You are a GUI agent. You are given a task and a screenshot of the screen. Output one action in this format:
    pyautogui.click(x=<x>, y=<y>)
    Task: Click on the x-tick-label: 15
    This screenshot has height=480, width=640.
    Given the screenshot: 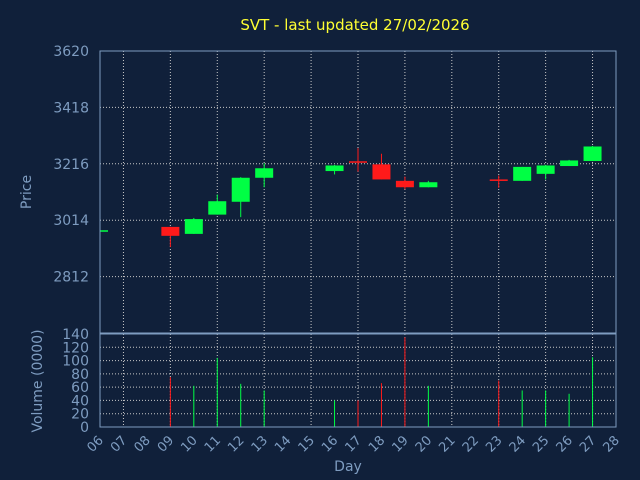 What is the action you would take?
    pyautogui.click(x=307, y=444)
    